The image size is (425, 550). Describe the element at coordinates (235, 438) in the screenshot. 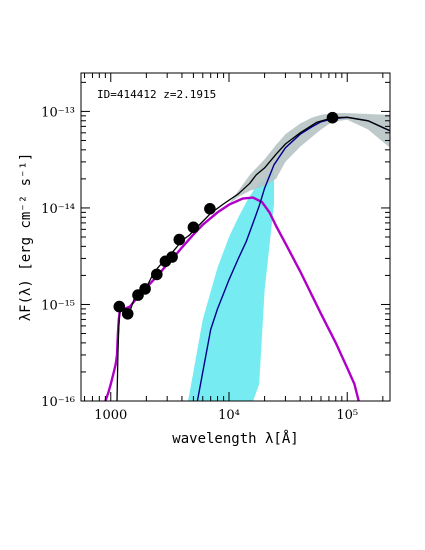

I see `x-axis-title: wavelength λ[Å]` at that location.